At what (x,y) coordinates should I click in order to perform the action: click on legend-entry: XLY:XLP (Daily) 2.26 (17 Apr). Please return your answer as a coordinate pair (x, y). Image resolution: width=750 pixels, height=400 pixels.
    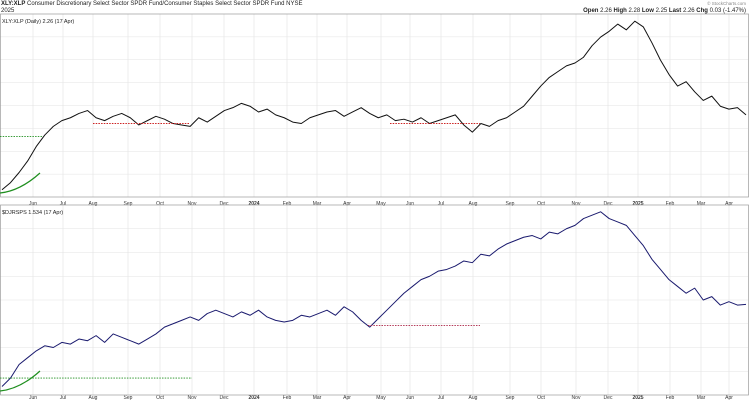
    Looking at the image, I should click on (38, 22).